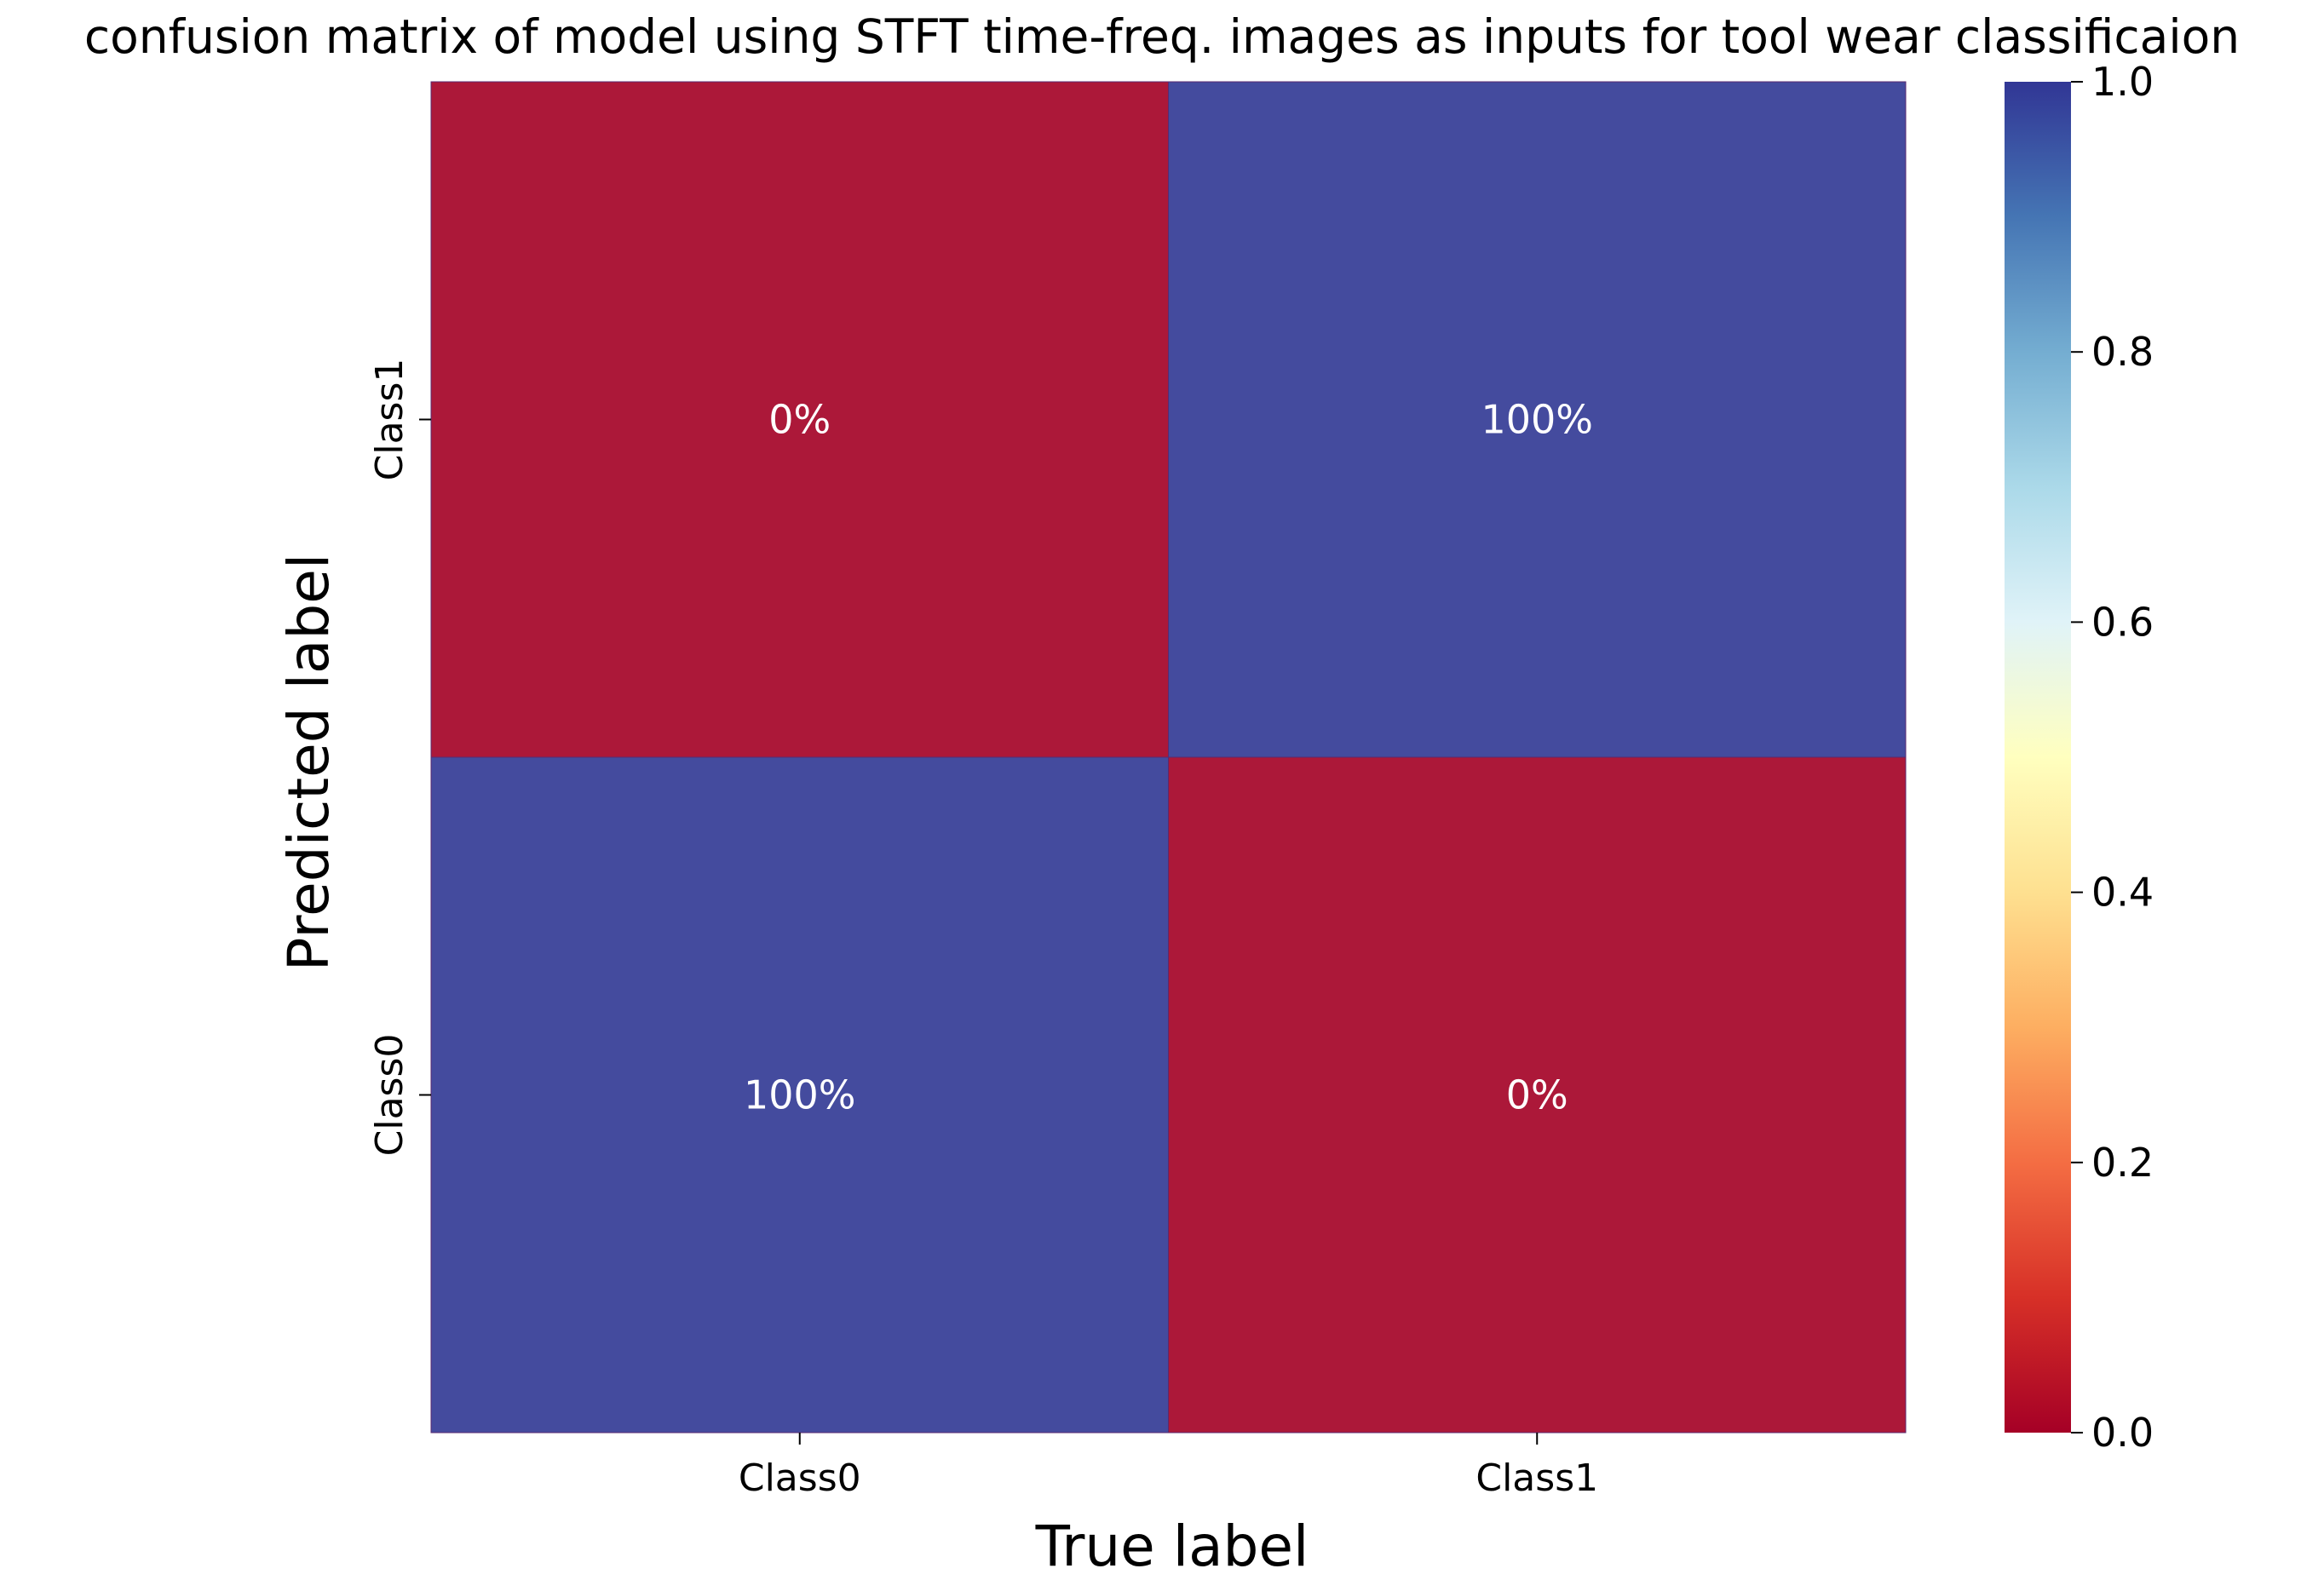 This screenshot has height=1580, width=2324. What do you see at coordinates (389, 1095) in the screenshot?
I see `y-tick-label: Class0` at bounding box center [389, 1095].